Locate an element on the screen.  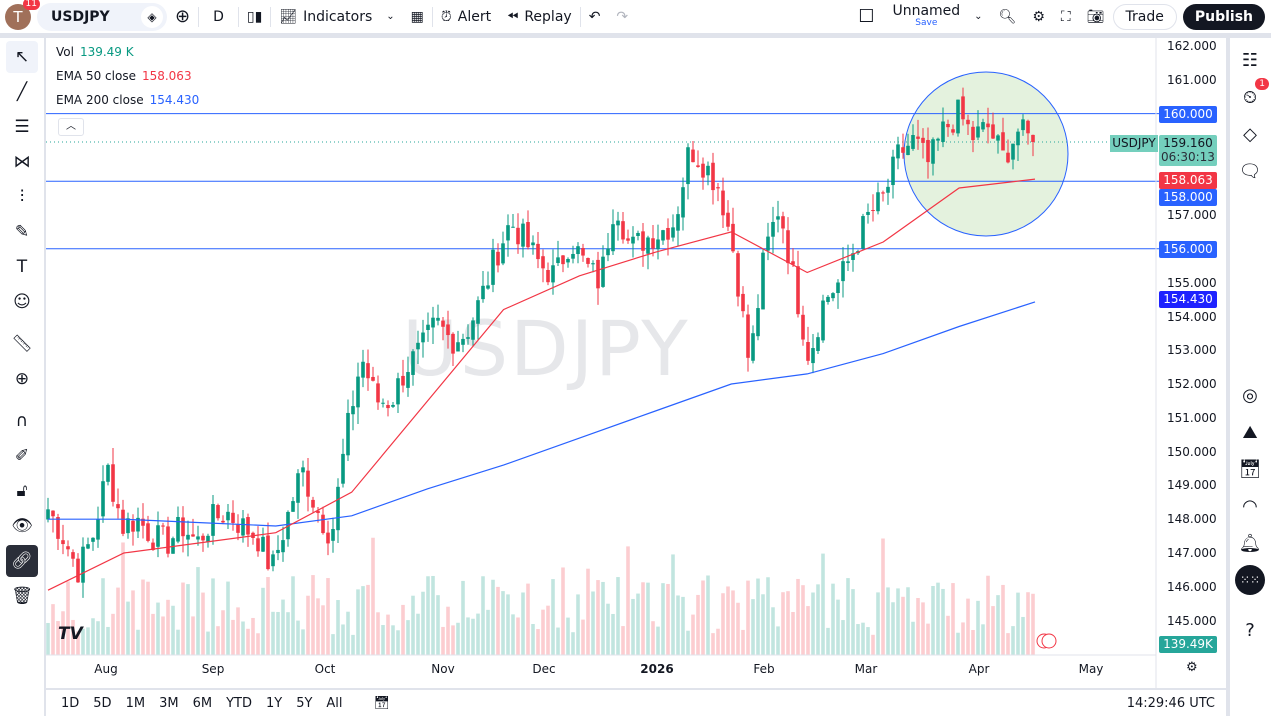
range-6m: 6M is located at coordinates (202, 703).